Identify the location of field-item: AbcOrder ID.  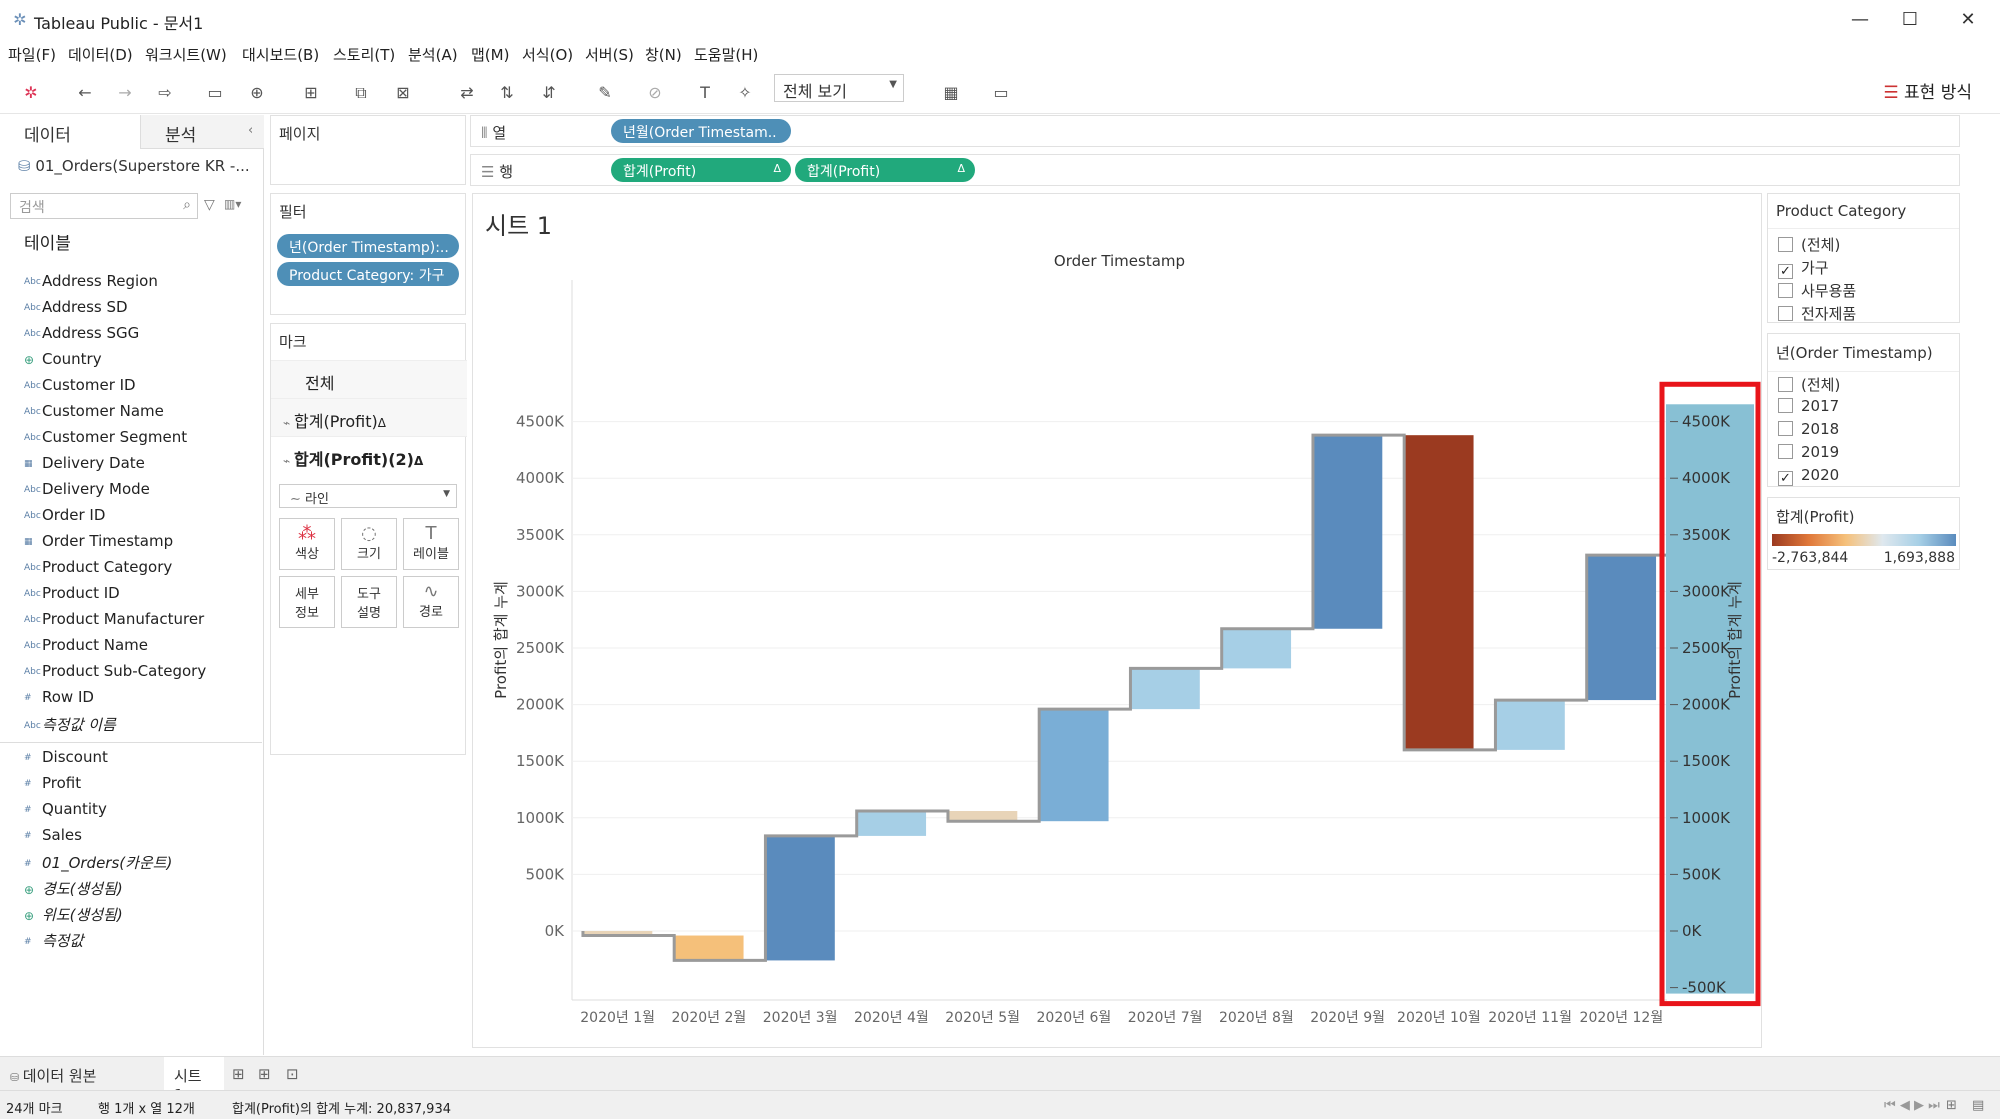
(64, 516).